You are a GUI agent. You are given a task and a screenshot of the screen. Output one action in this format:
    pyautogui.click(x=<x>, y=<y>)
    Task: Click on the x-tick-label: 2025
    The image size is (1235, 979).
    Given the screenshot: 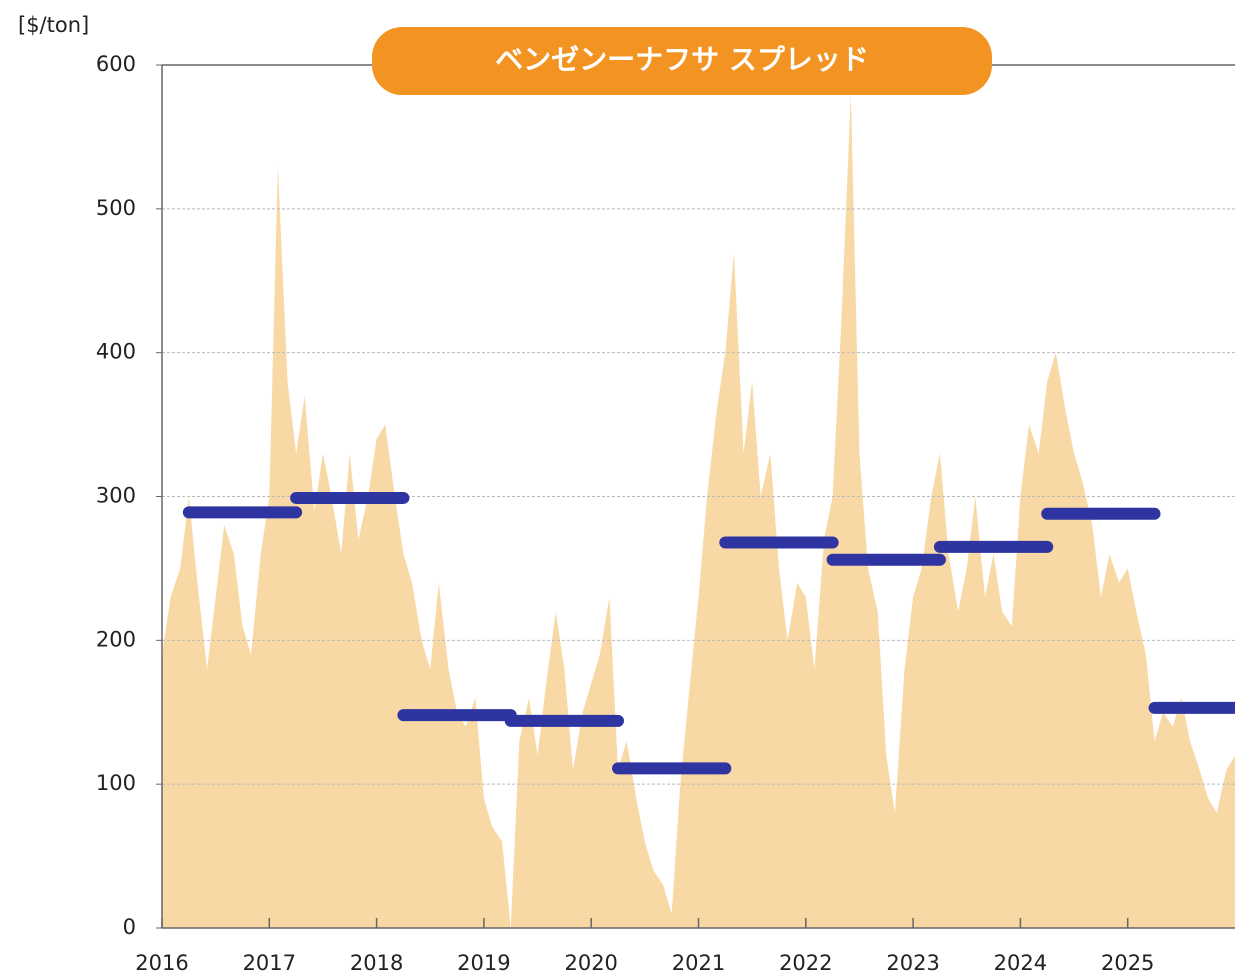 What is the action you would take?
    pyautogui.click(x=1127, y=963)
    